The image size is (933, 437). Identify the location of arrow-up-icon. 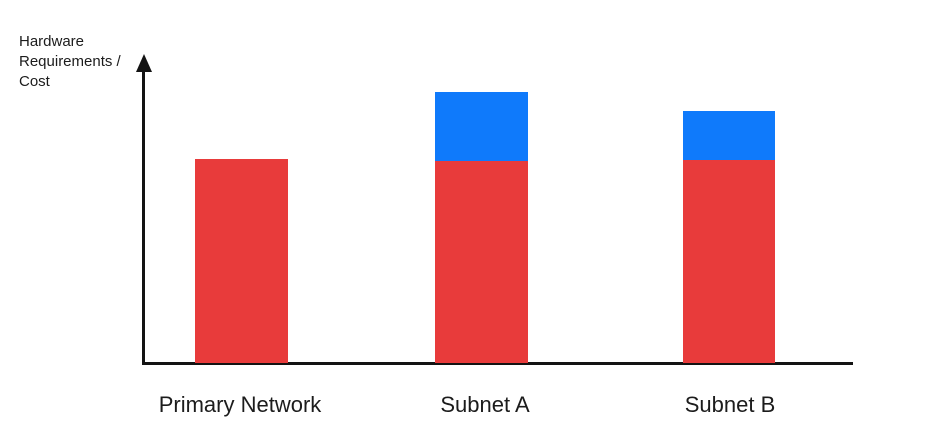
(144, 63).